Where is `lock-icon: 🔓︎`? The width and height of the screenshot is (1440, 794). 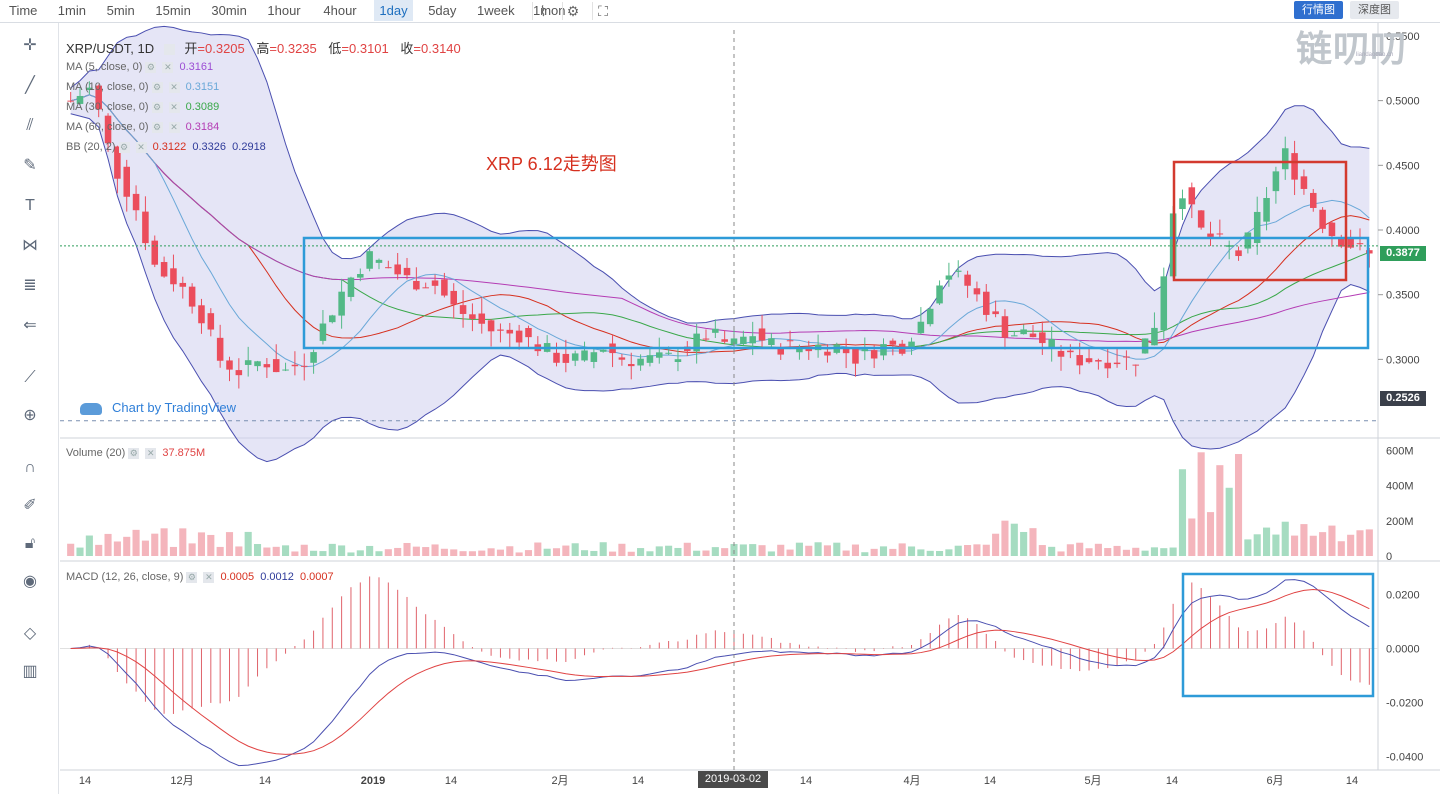
lock-icon: 🔓︎ is located at coordinates (30, 543).